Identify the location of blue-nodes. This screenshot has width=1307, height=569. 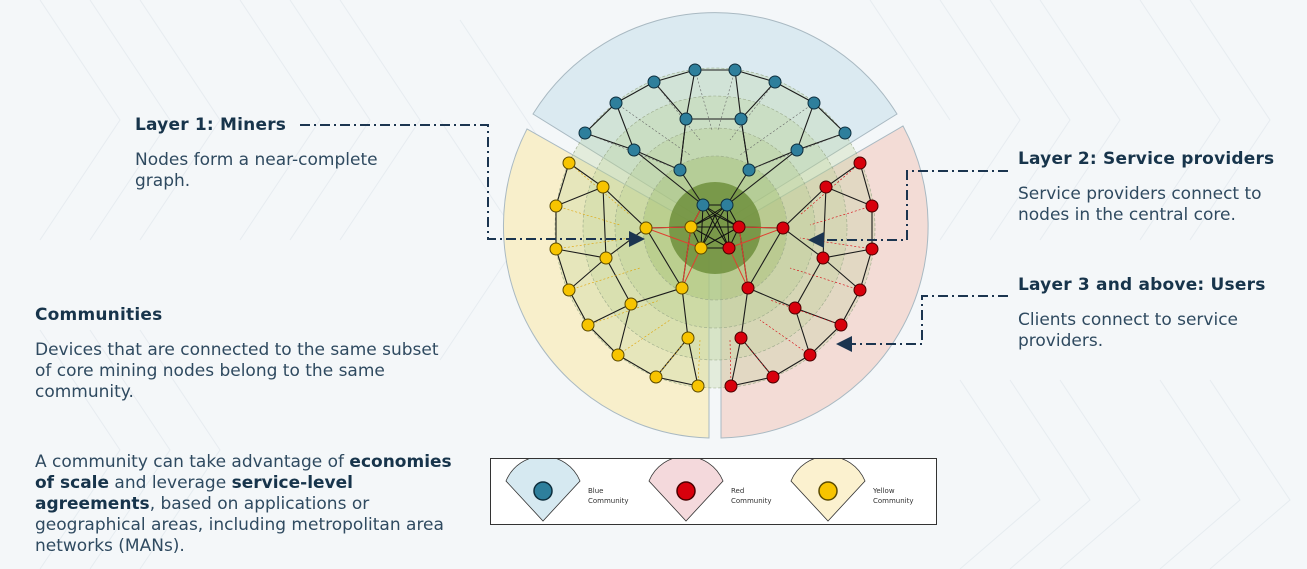
(715, 137).